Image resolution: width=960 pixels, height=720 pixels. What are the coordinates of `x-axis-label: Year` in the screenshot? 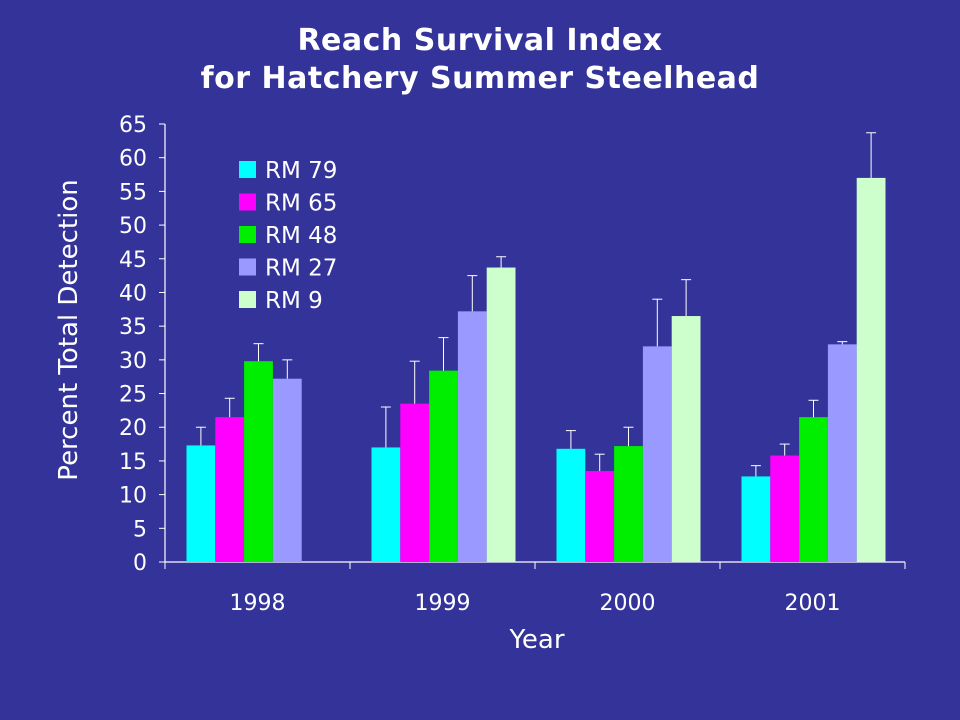 It's located at (536, 640).